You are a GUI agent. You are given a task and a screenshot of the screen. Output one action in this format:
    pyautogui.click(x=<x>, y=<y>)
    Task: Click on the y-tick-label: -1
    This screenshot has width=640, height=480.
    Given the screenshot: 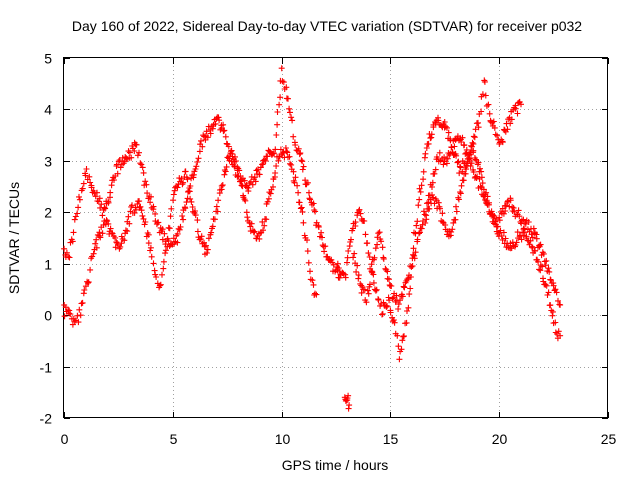 What is the action you would take?
    pyautogui.click(x=46, y=368)
    